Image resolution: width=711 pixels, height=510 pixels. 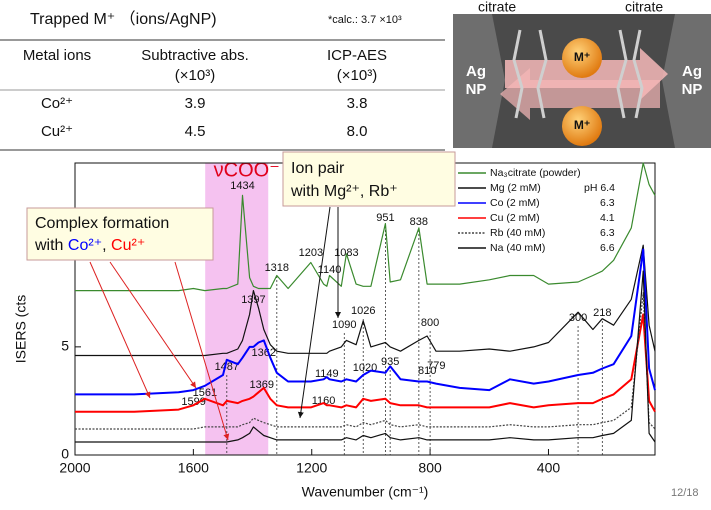 I want to click on peak-label: 300, so click(x=578, y=318).